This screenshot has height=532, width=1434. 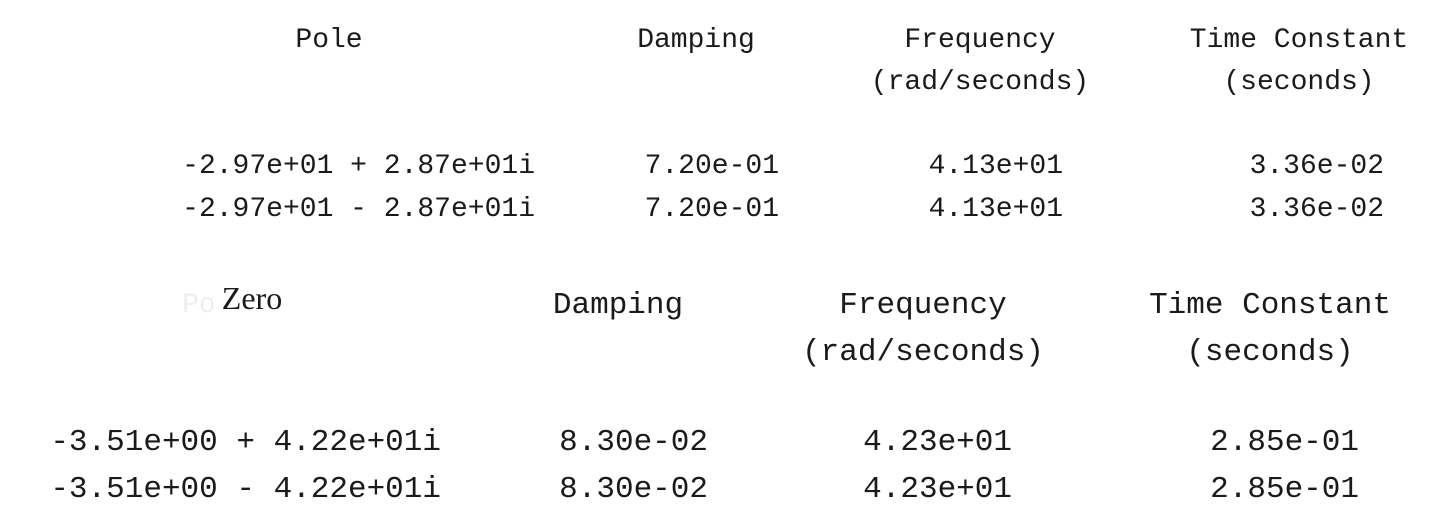 What do you see at coordinates (245, 489) in the screenshot?
I see `zero-value: -3.51e+00 - 4.22e+01i` at bounding box center [245, 489].